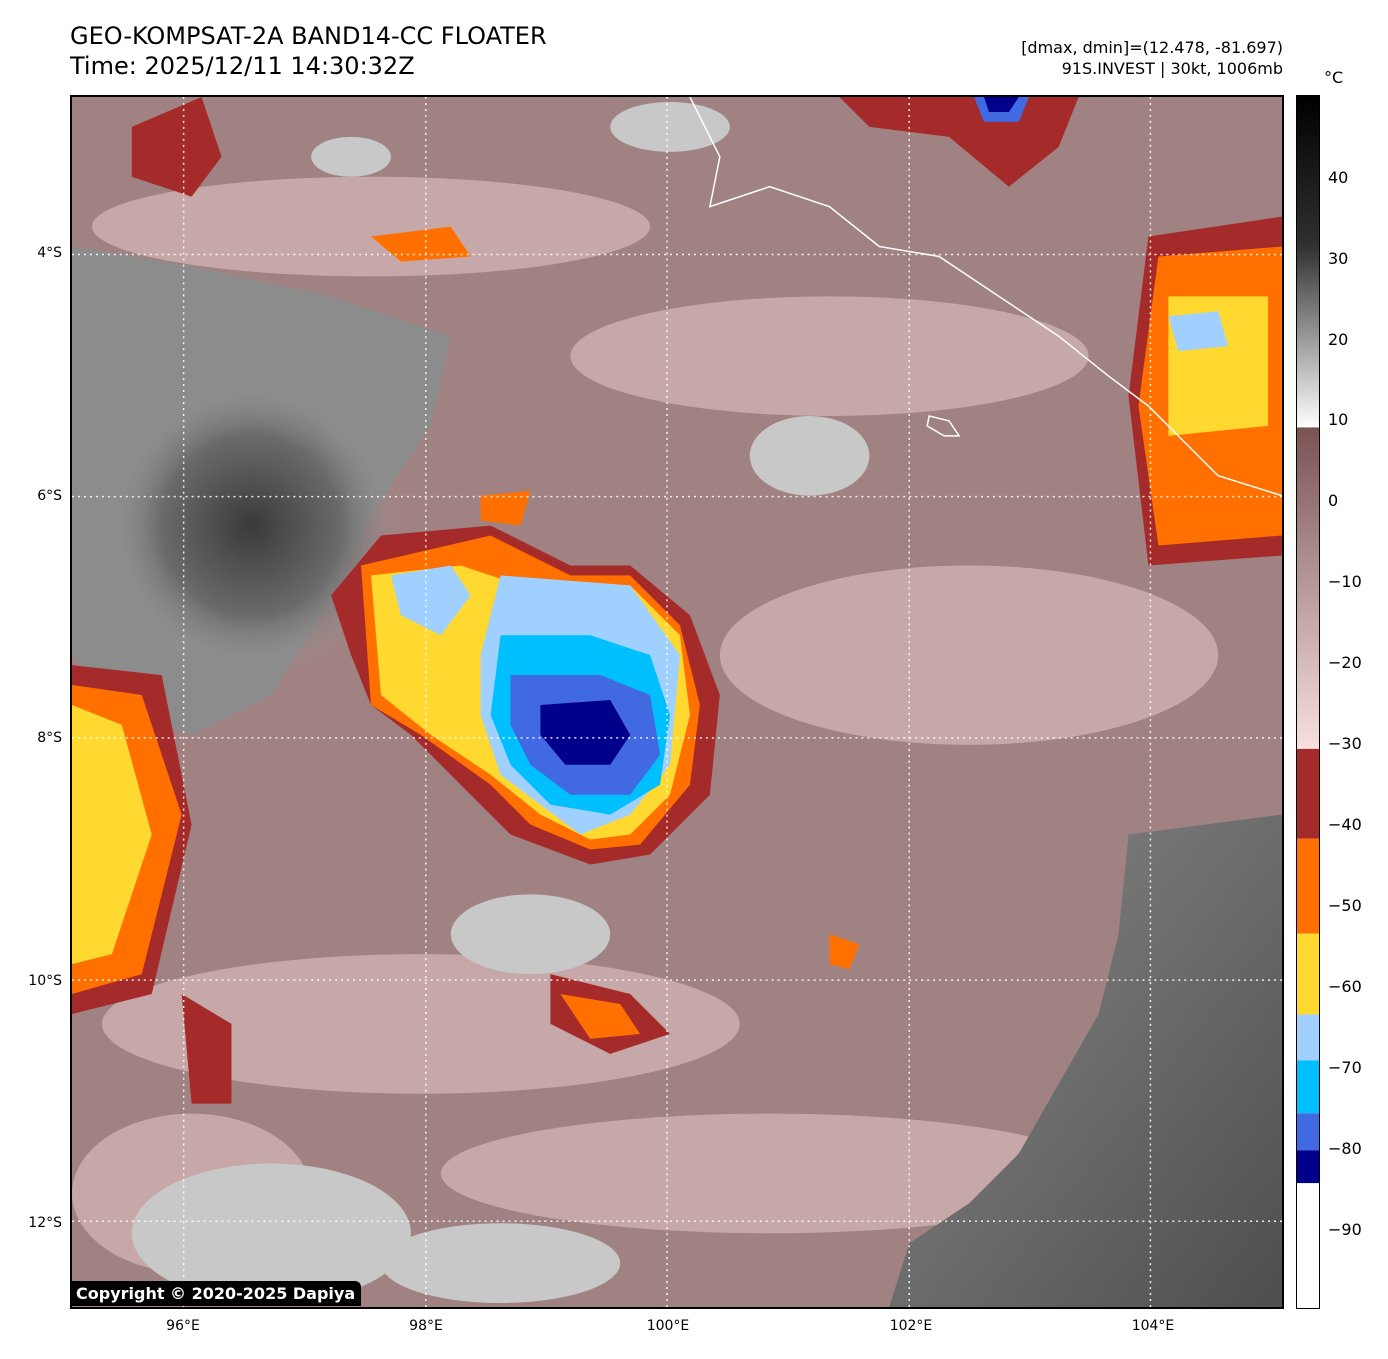 The height and width of the screenshot is (1359, 1388). I want to click on land-gray-area, so click(1085, 1060).